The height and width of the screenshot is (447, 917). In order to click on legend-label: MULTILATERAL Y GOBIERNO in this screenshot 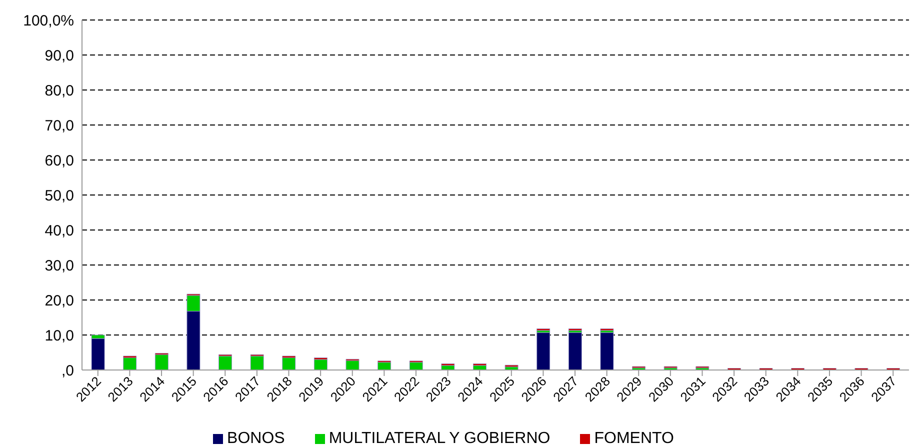, I will do `click(439, 438)`.